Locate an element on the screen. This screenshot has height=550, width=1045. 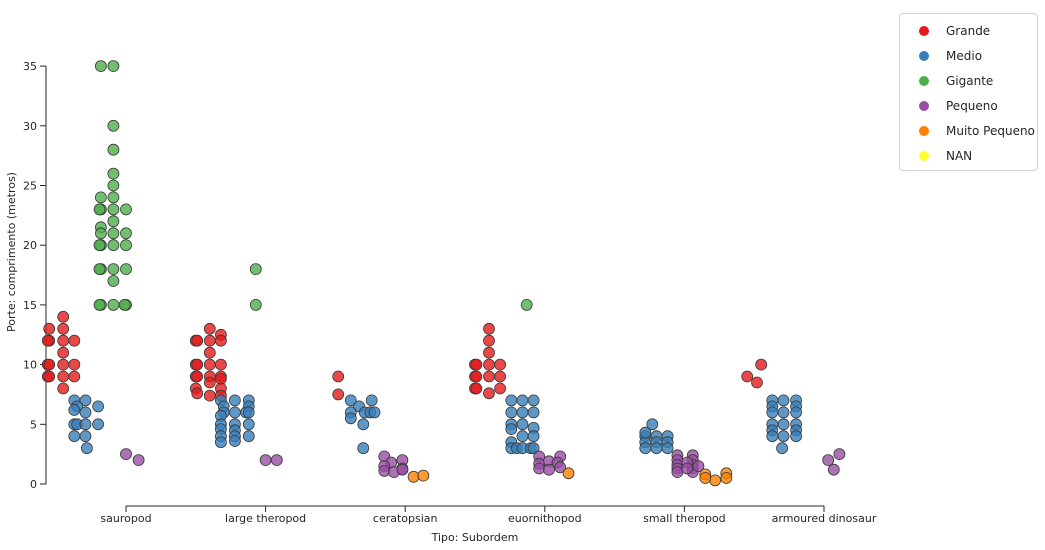
x-tick-label: large theropod is located at coordinates (265, 518).